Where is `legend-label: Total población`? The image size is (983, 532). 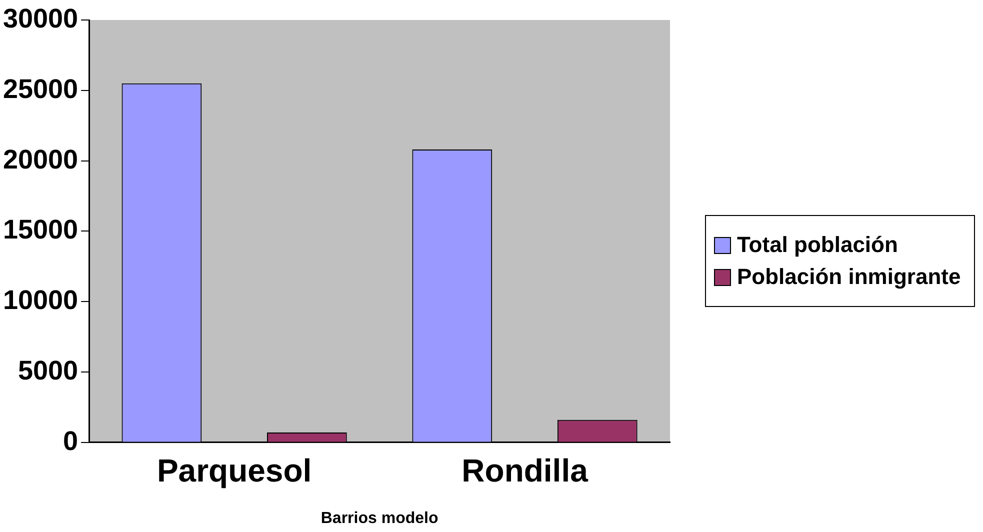
legend-label: Total población is located at coordinates (817, 245).